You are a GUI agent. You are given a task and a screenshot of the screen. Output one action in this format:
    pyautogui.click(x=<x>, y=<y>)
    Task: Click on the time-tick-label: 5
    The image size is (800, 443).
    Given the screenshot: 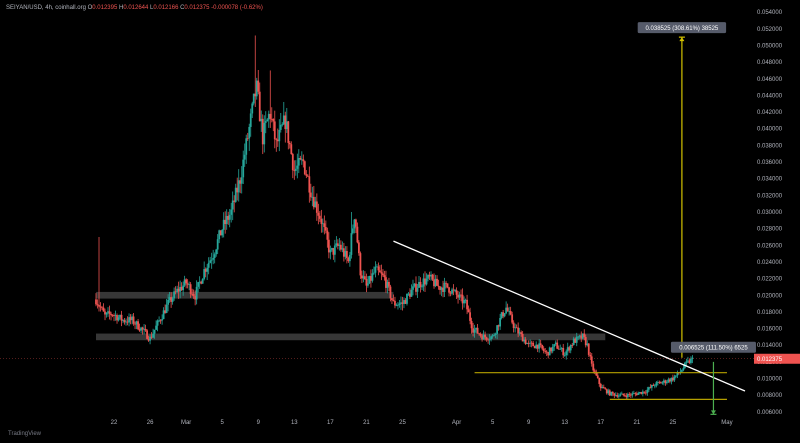 What is the action you would take?
    pyautogui.click(x=223, y=423)
    